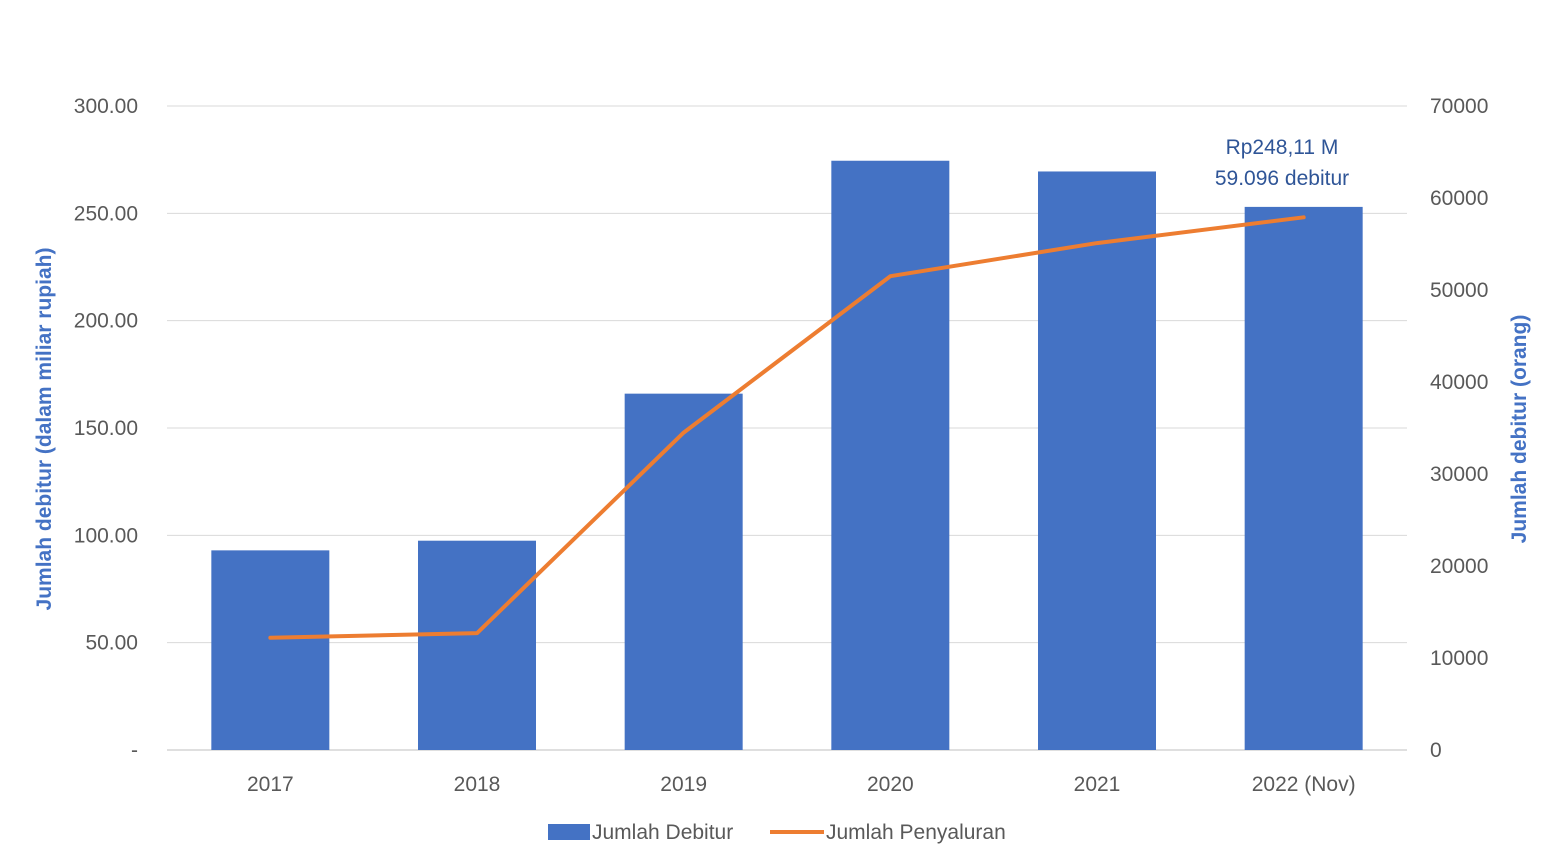  Describe the element at coordinates (683, 784) in the screenshot. I see `x-tick-label: 2019` at that location.